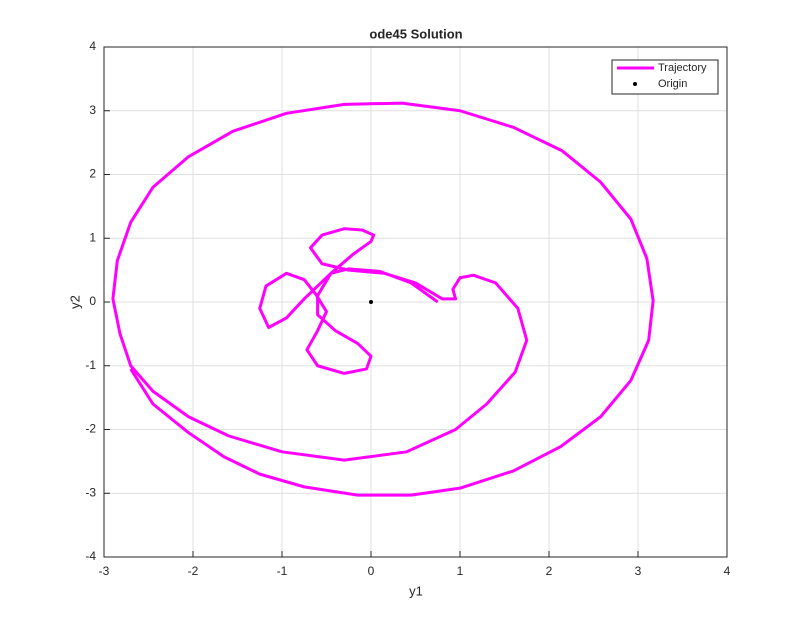 This screenshot has width=804, height=626. What do you see at coordinates (92, 301) in the screenshot?
I see `y-tick-label: 0` at bounding box center [92, 301].